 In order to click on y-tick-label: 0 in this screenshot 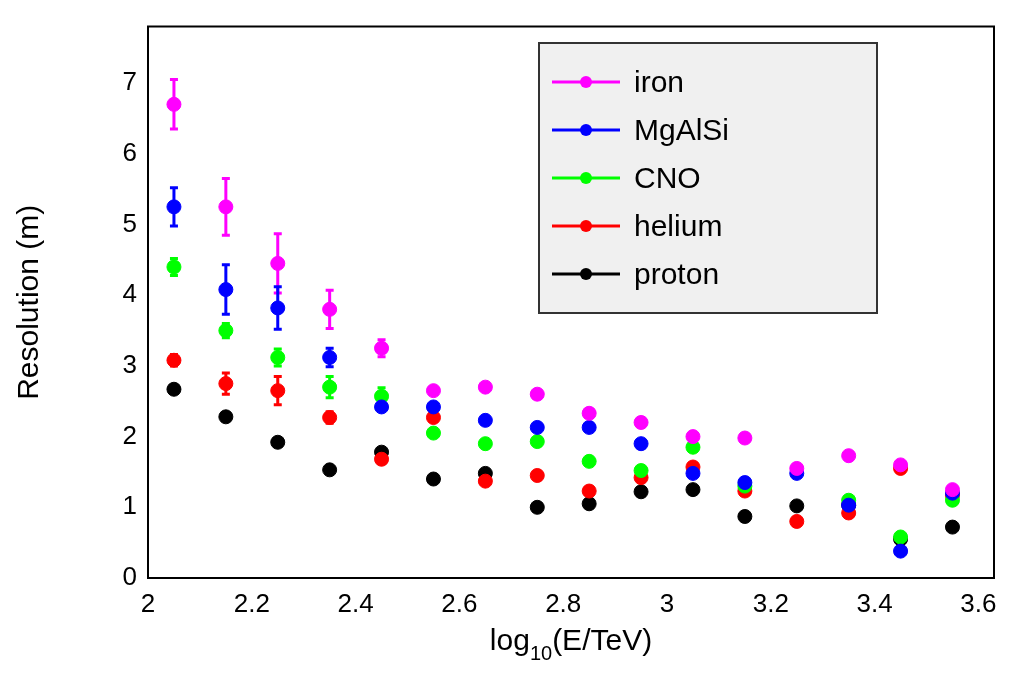, I will do `click(129, 576)`.